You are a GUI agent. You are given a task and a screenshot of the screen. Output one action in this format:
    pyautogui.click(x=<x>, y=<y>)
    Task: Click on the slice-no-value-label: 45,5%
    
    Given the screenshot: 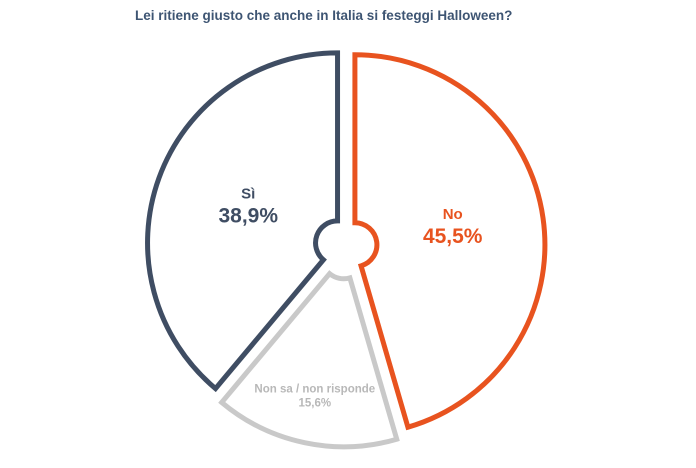 What is the action you would take?
    pyautogui.click(x=453, y=236)
    